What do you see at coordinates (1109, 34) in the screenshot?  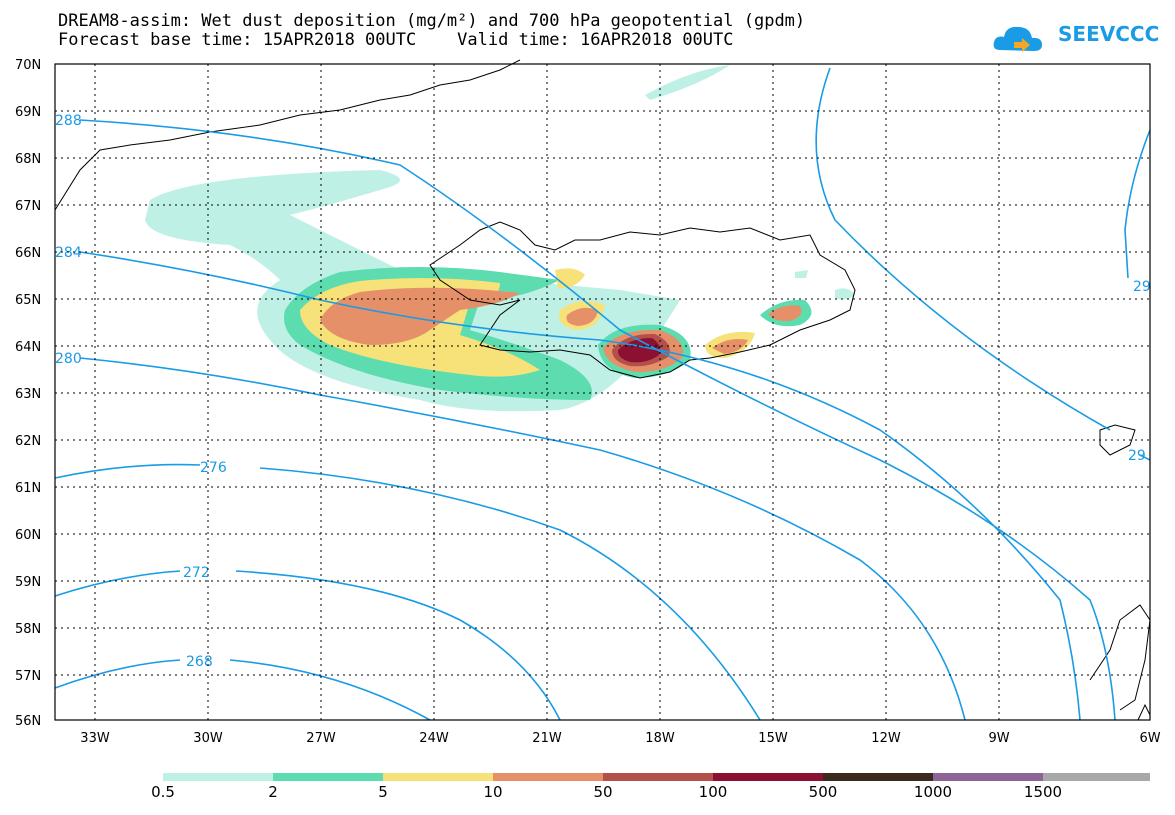 I see `logo-text: SEEVCCC` at bounding box center [1109, 34].